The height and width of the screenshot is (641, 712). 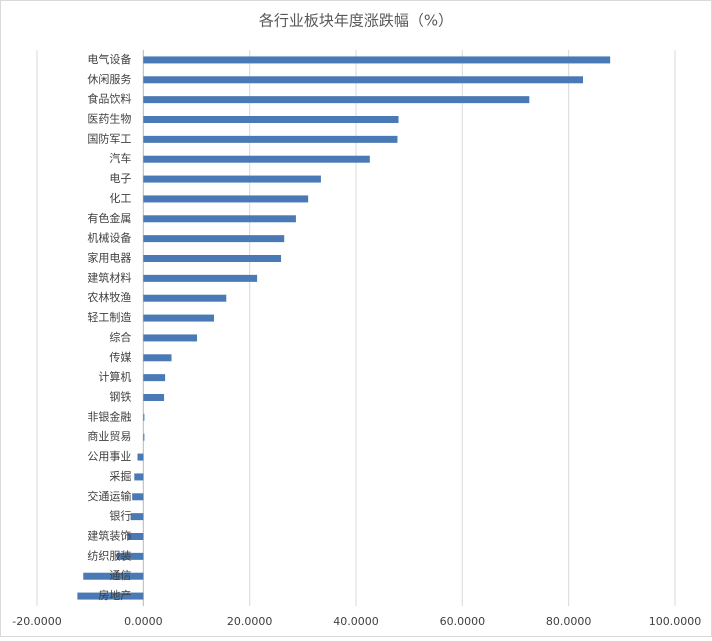 I want to click on chart-title: 各行业板块年度涨跌幅（%）, so click(x=356, y=21).